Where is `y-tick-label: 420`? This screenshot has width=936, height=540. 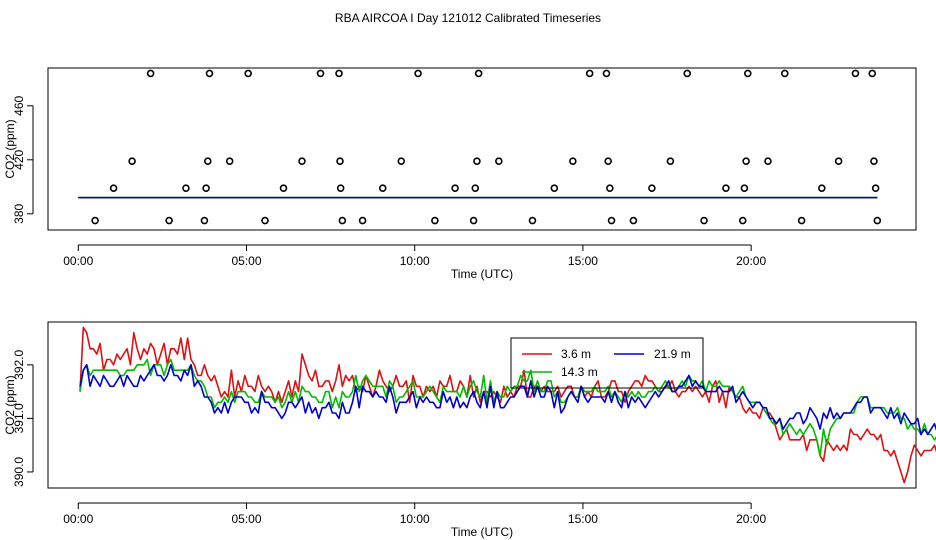 y-tick-label: 420 is located at coordinates (19, 159).